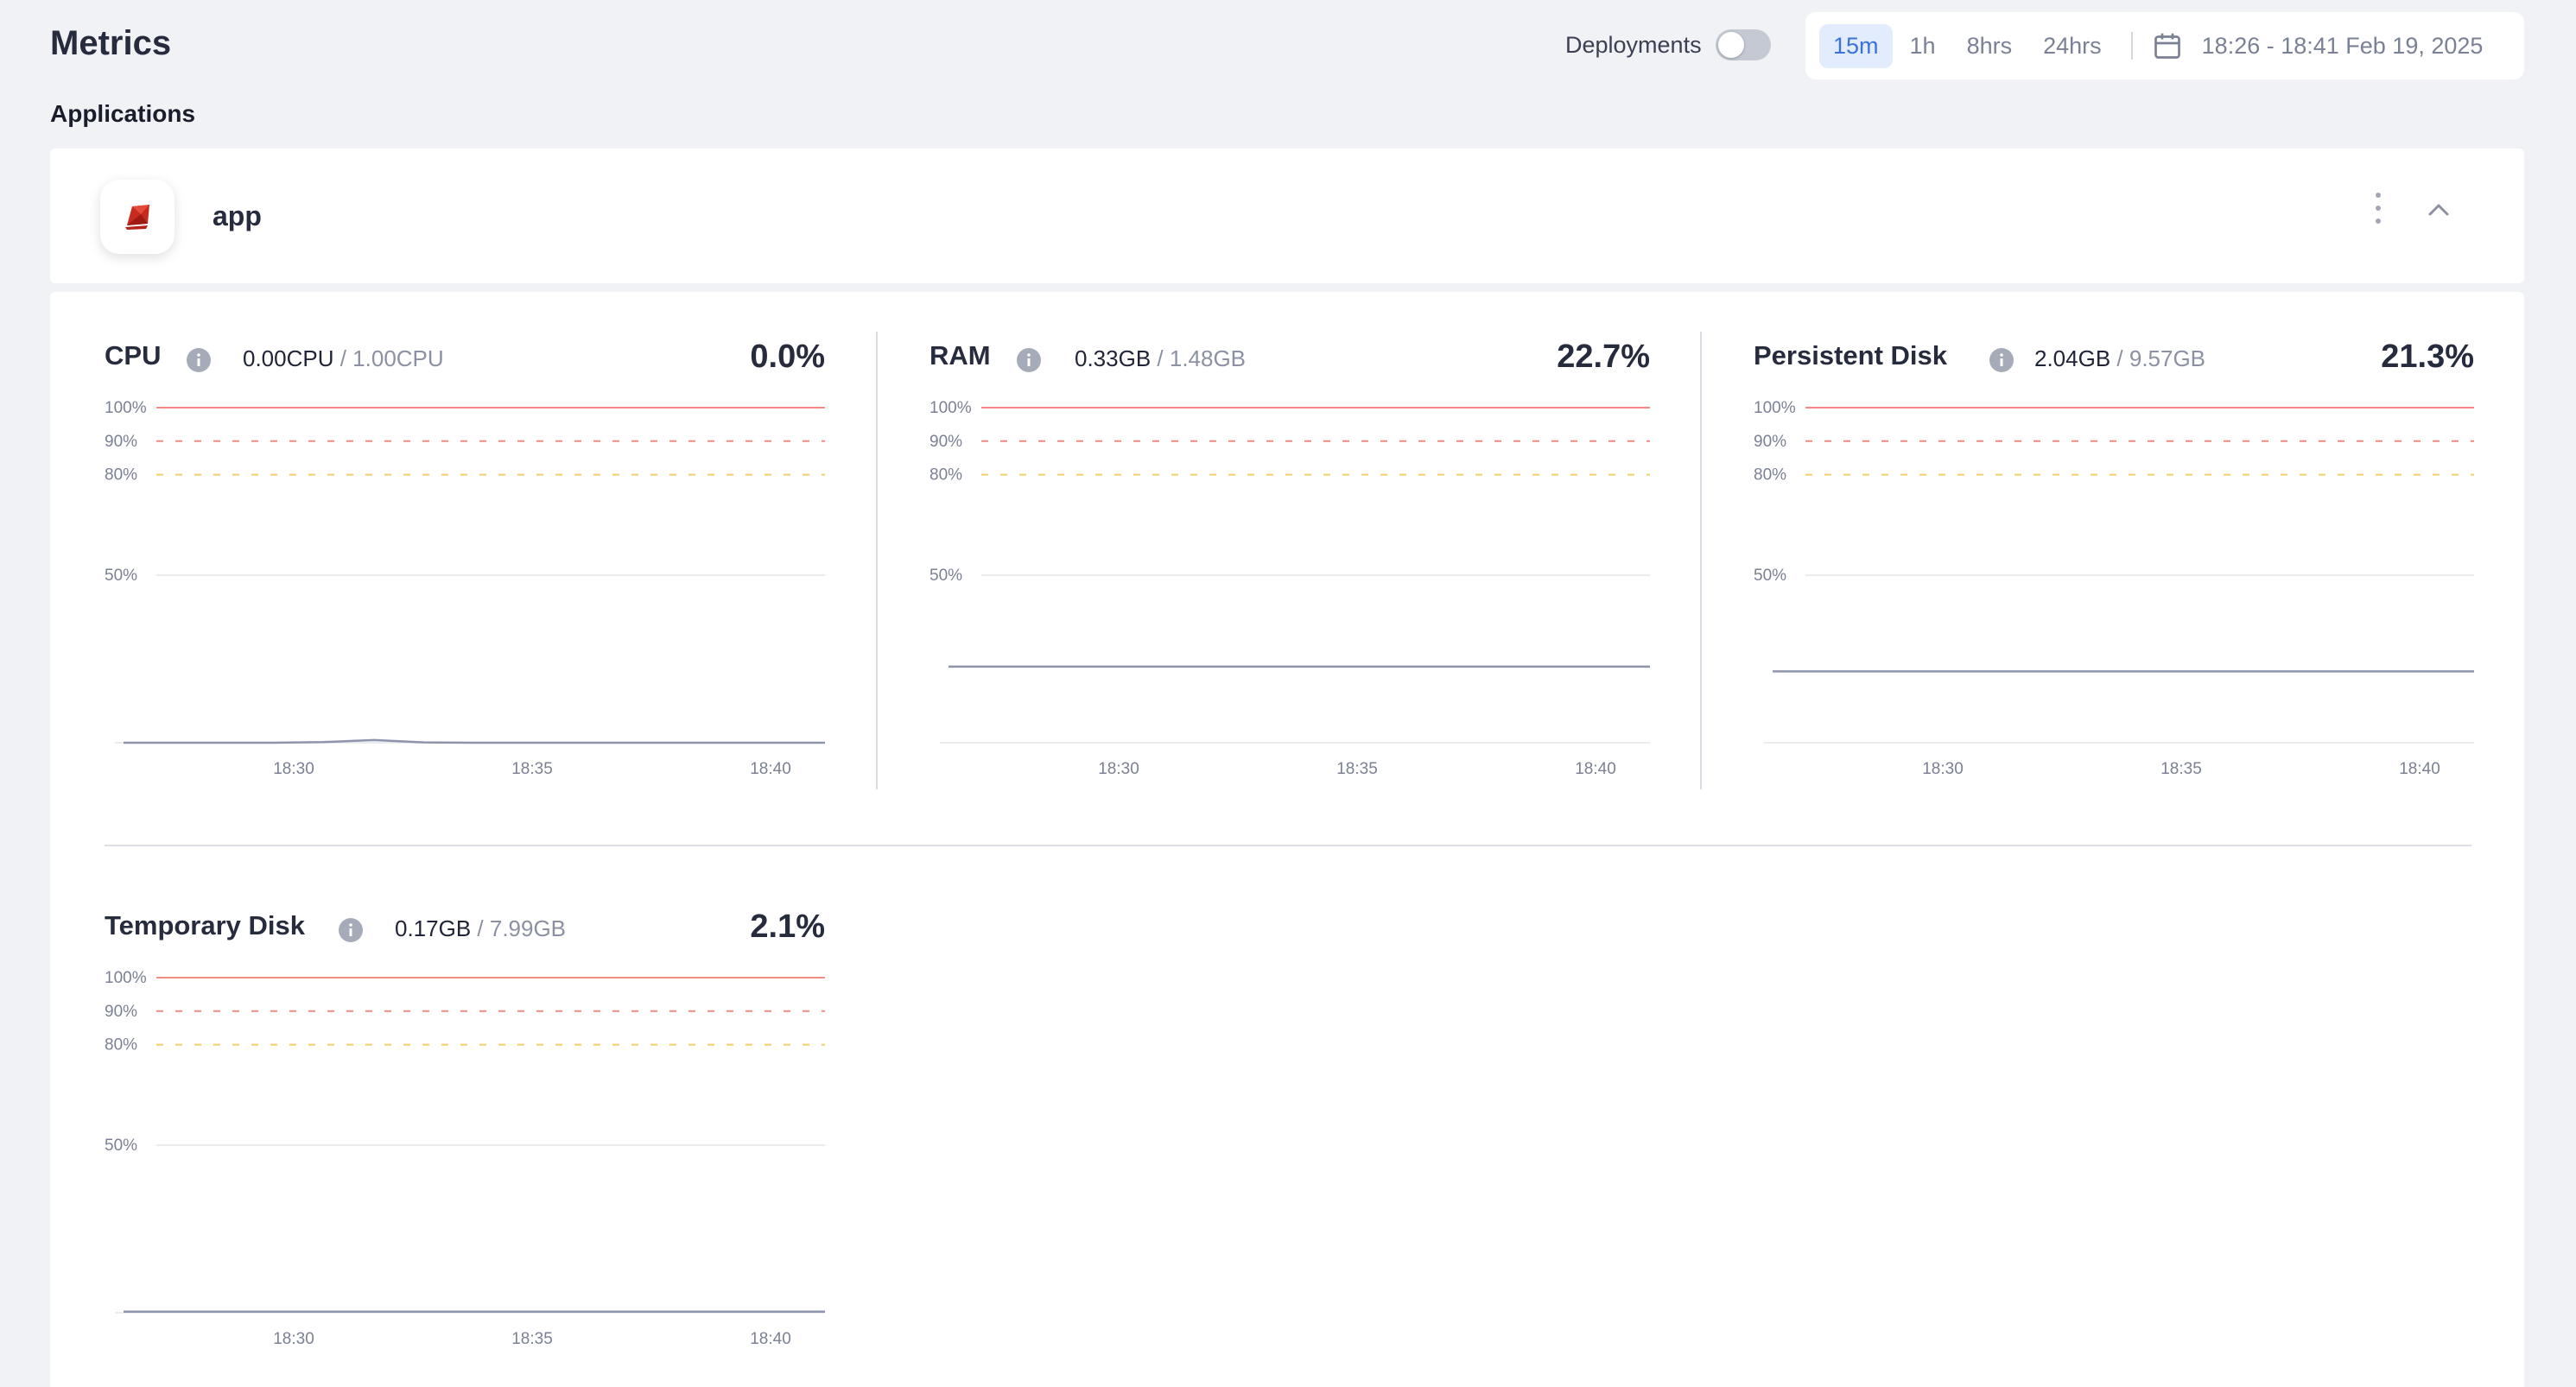 The width and height of the screenshot is (2576, 1387). I want to click on toggle-knob, so click(1730, 45).